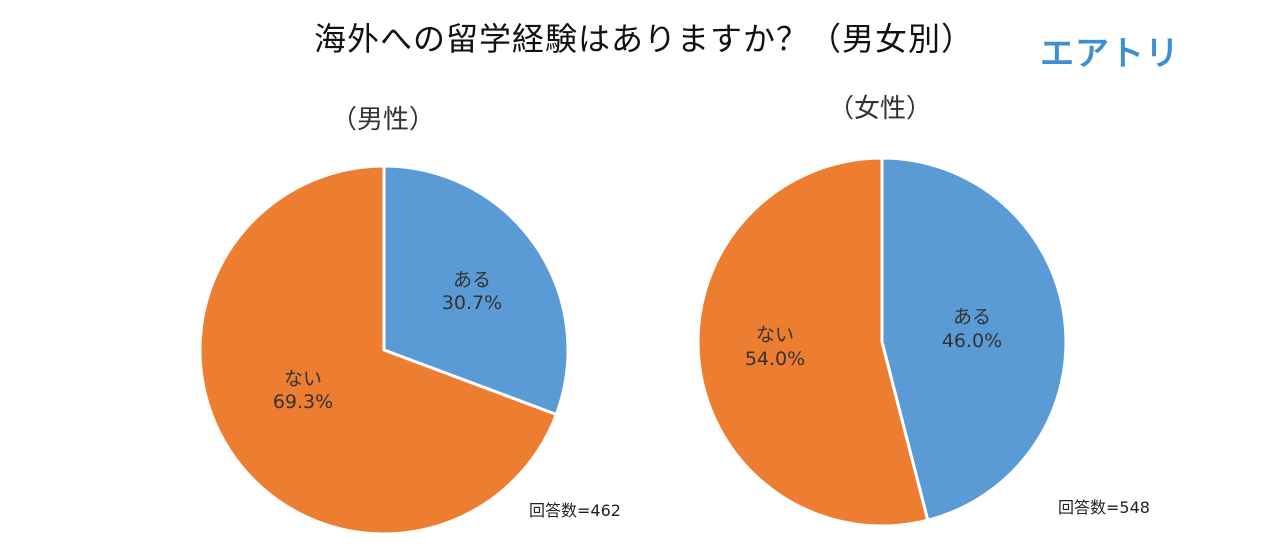  I want to click on slice-label-no-male: ない, so click(303, 379).